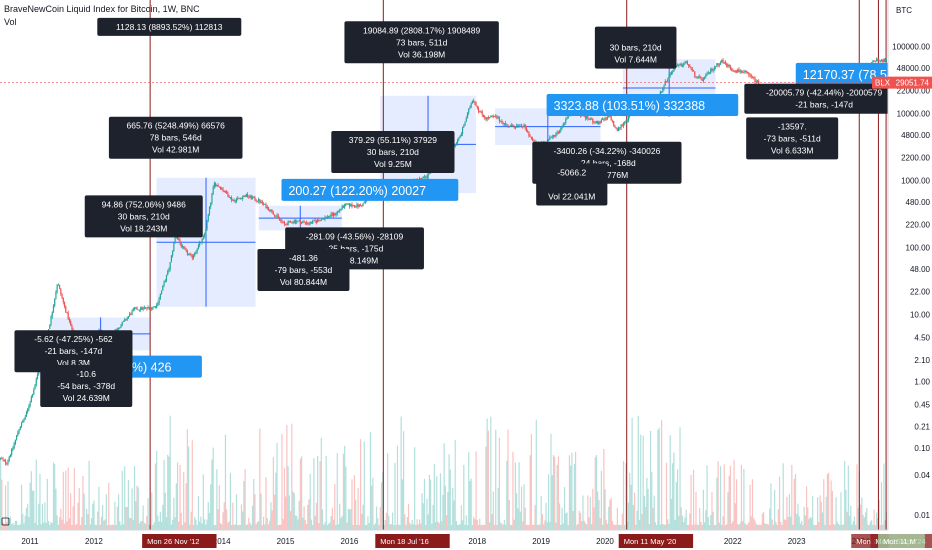 The width and height of the screenshot is (932, 550). Describe the element at coordinates (915, 135) in the screenshot. I see `y-tick-label: 4800.00` at that location.